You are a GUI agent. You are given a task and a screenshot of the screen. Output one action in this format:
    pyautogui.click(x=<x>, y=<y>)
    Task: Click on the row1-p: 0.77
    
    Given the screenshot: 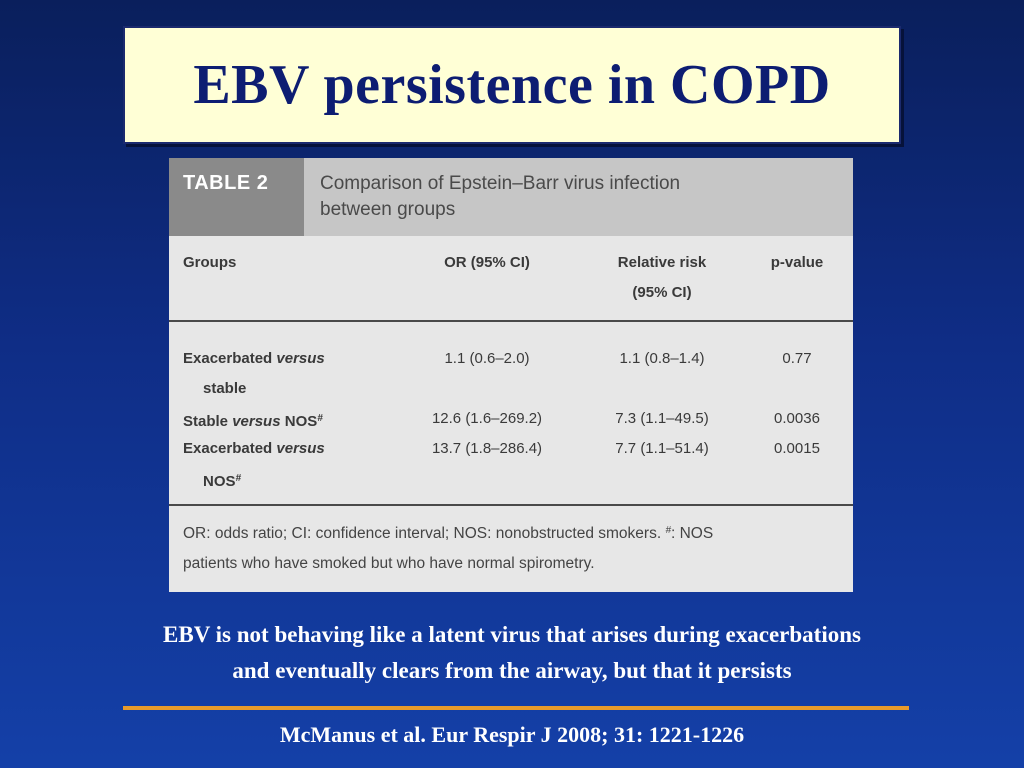 What is the action you would take?
    pyautogui.click(x=797, y=358)
    